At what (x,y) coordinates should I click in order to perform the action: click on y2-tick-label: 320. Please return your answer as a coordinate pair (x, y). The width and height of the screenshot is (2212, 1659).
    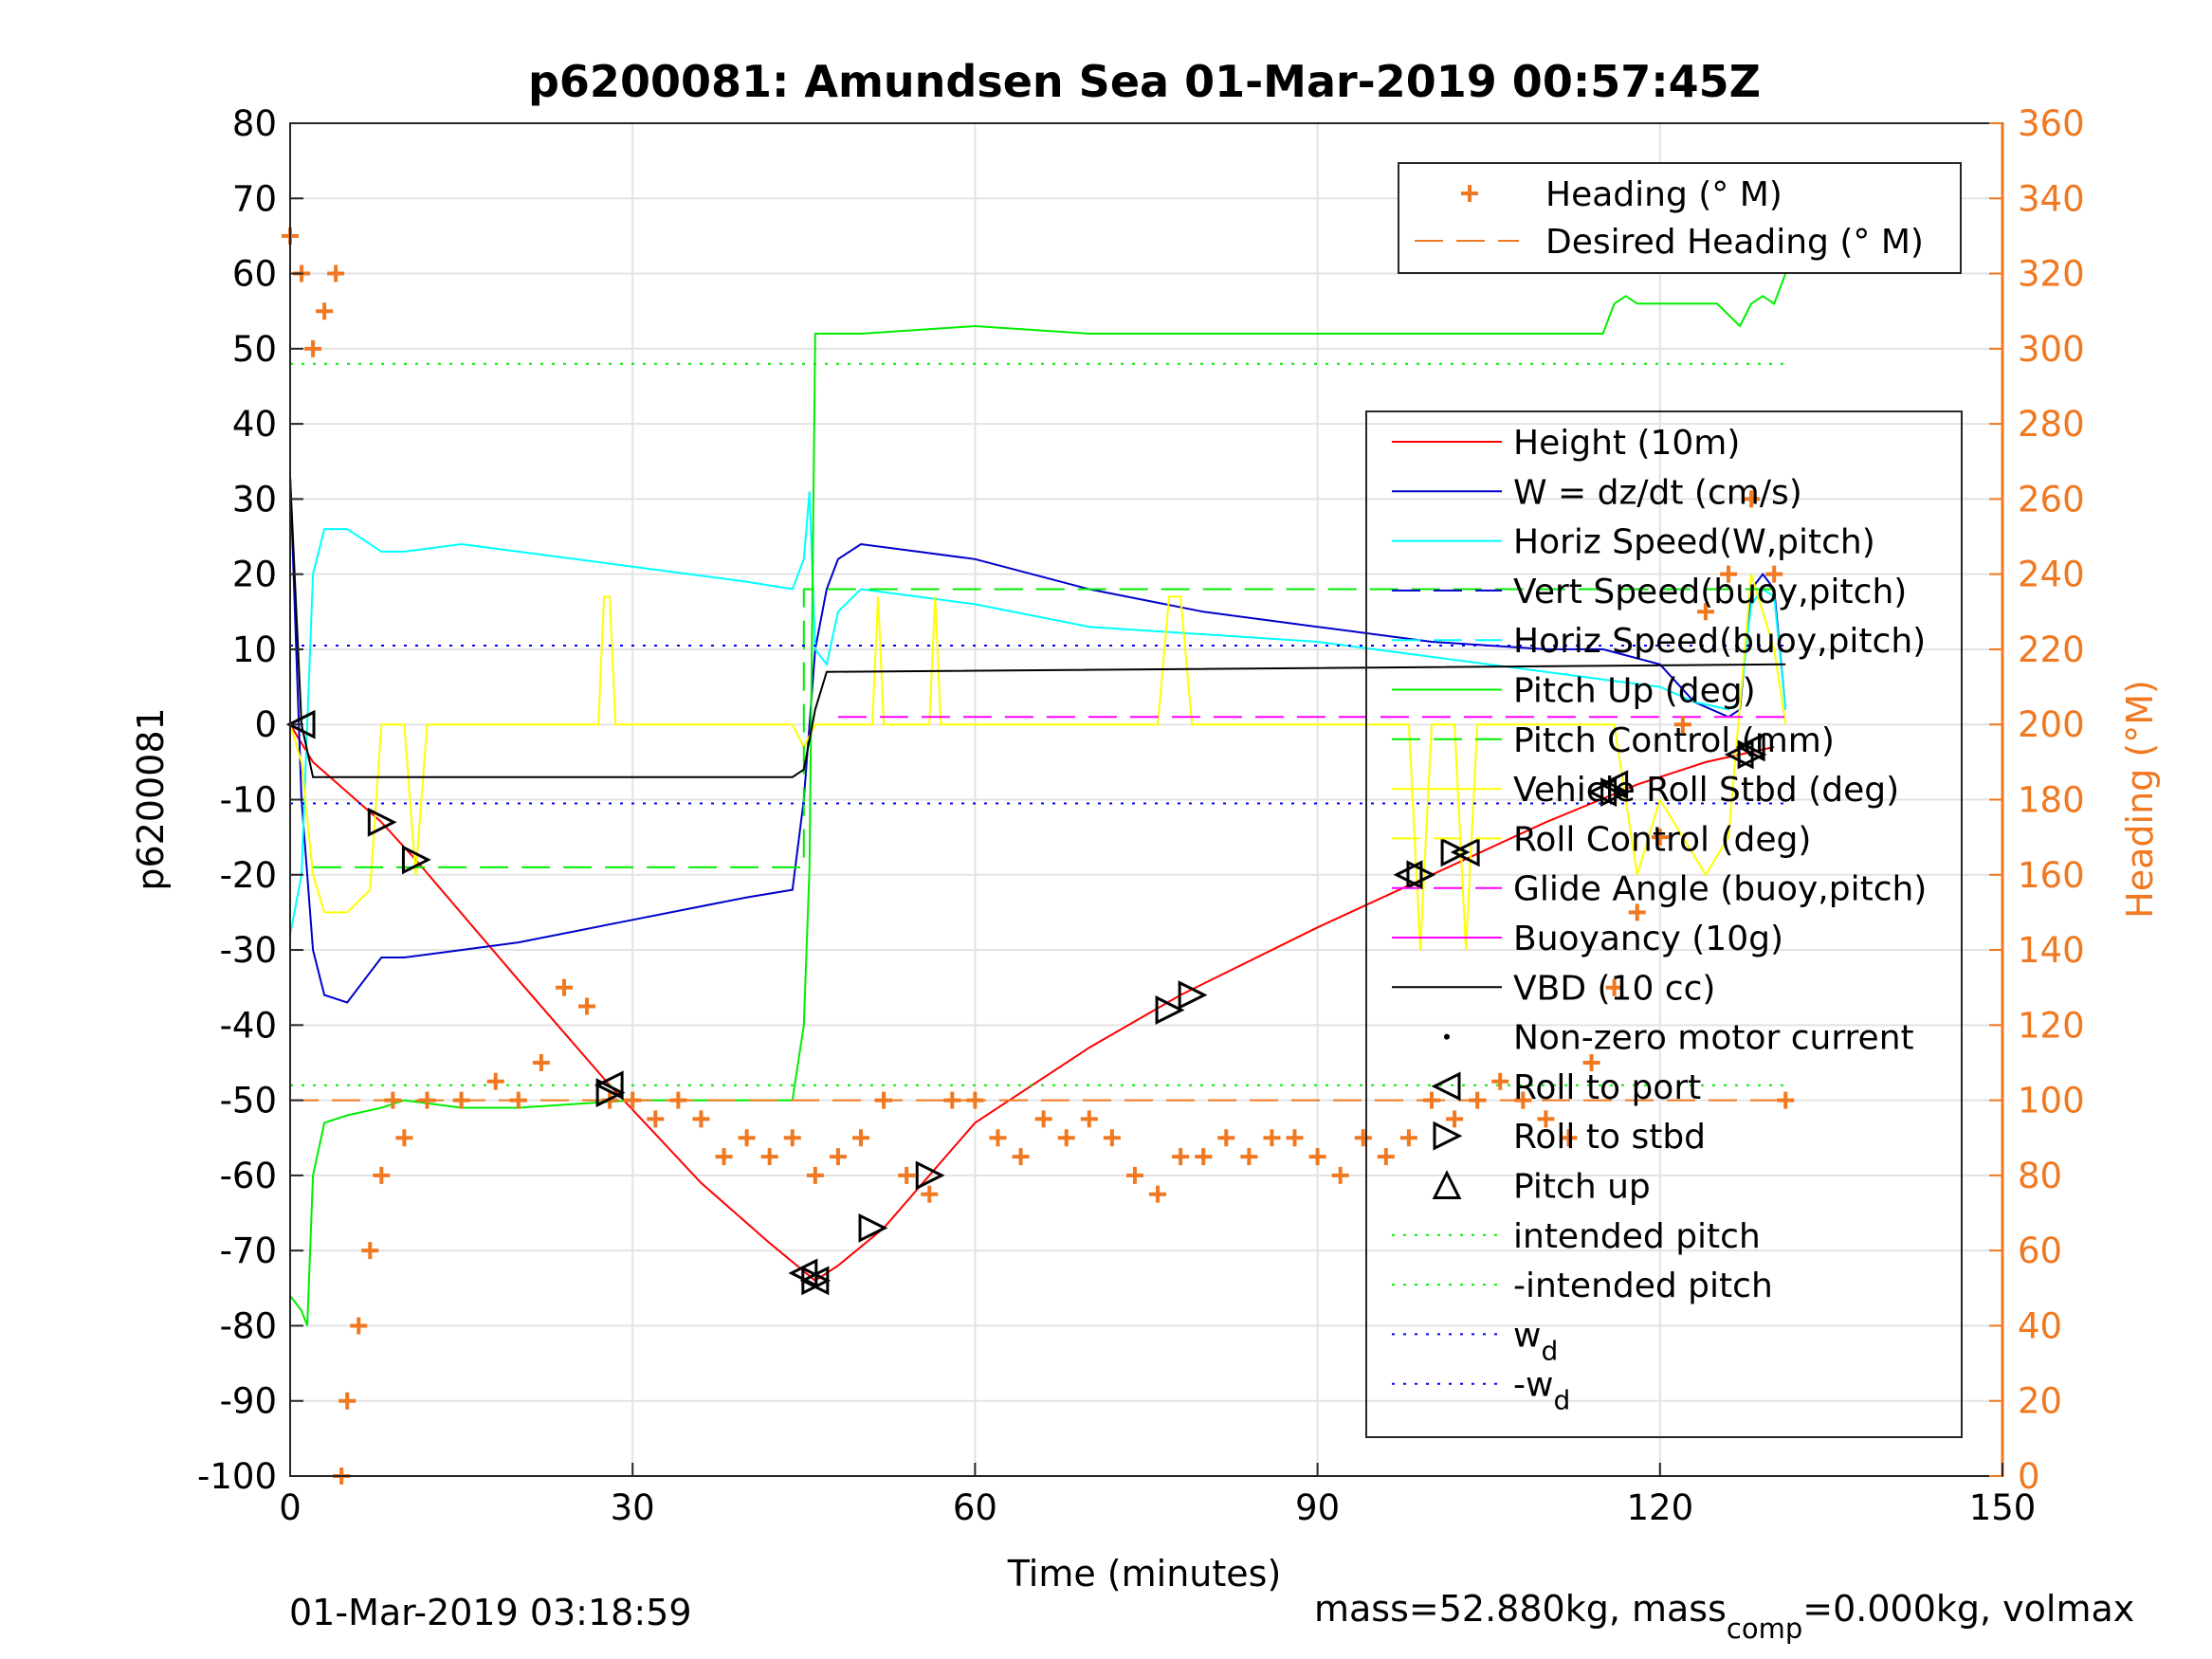
    Looking at the image, I should click on (2051, 274).